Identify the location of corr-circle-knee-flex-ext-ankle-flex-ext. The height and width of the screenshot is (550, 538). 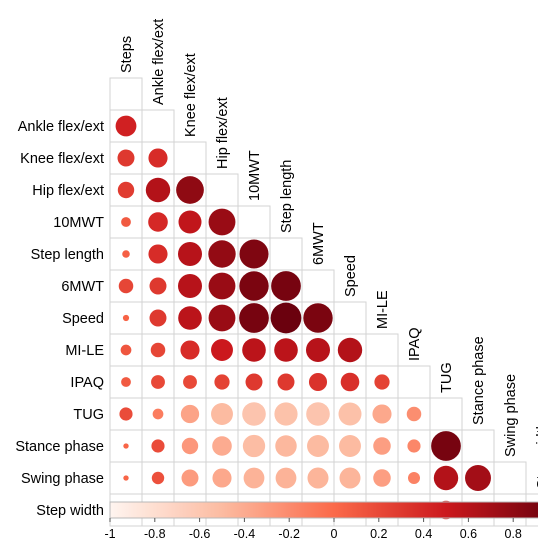
(158, 158).